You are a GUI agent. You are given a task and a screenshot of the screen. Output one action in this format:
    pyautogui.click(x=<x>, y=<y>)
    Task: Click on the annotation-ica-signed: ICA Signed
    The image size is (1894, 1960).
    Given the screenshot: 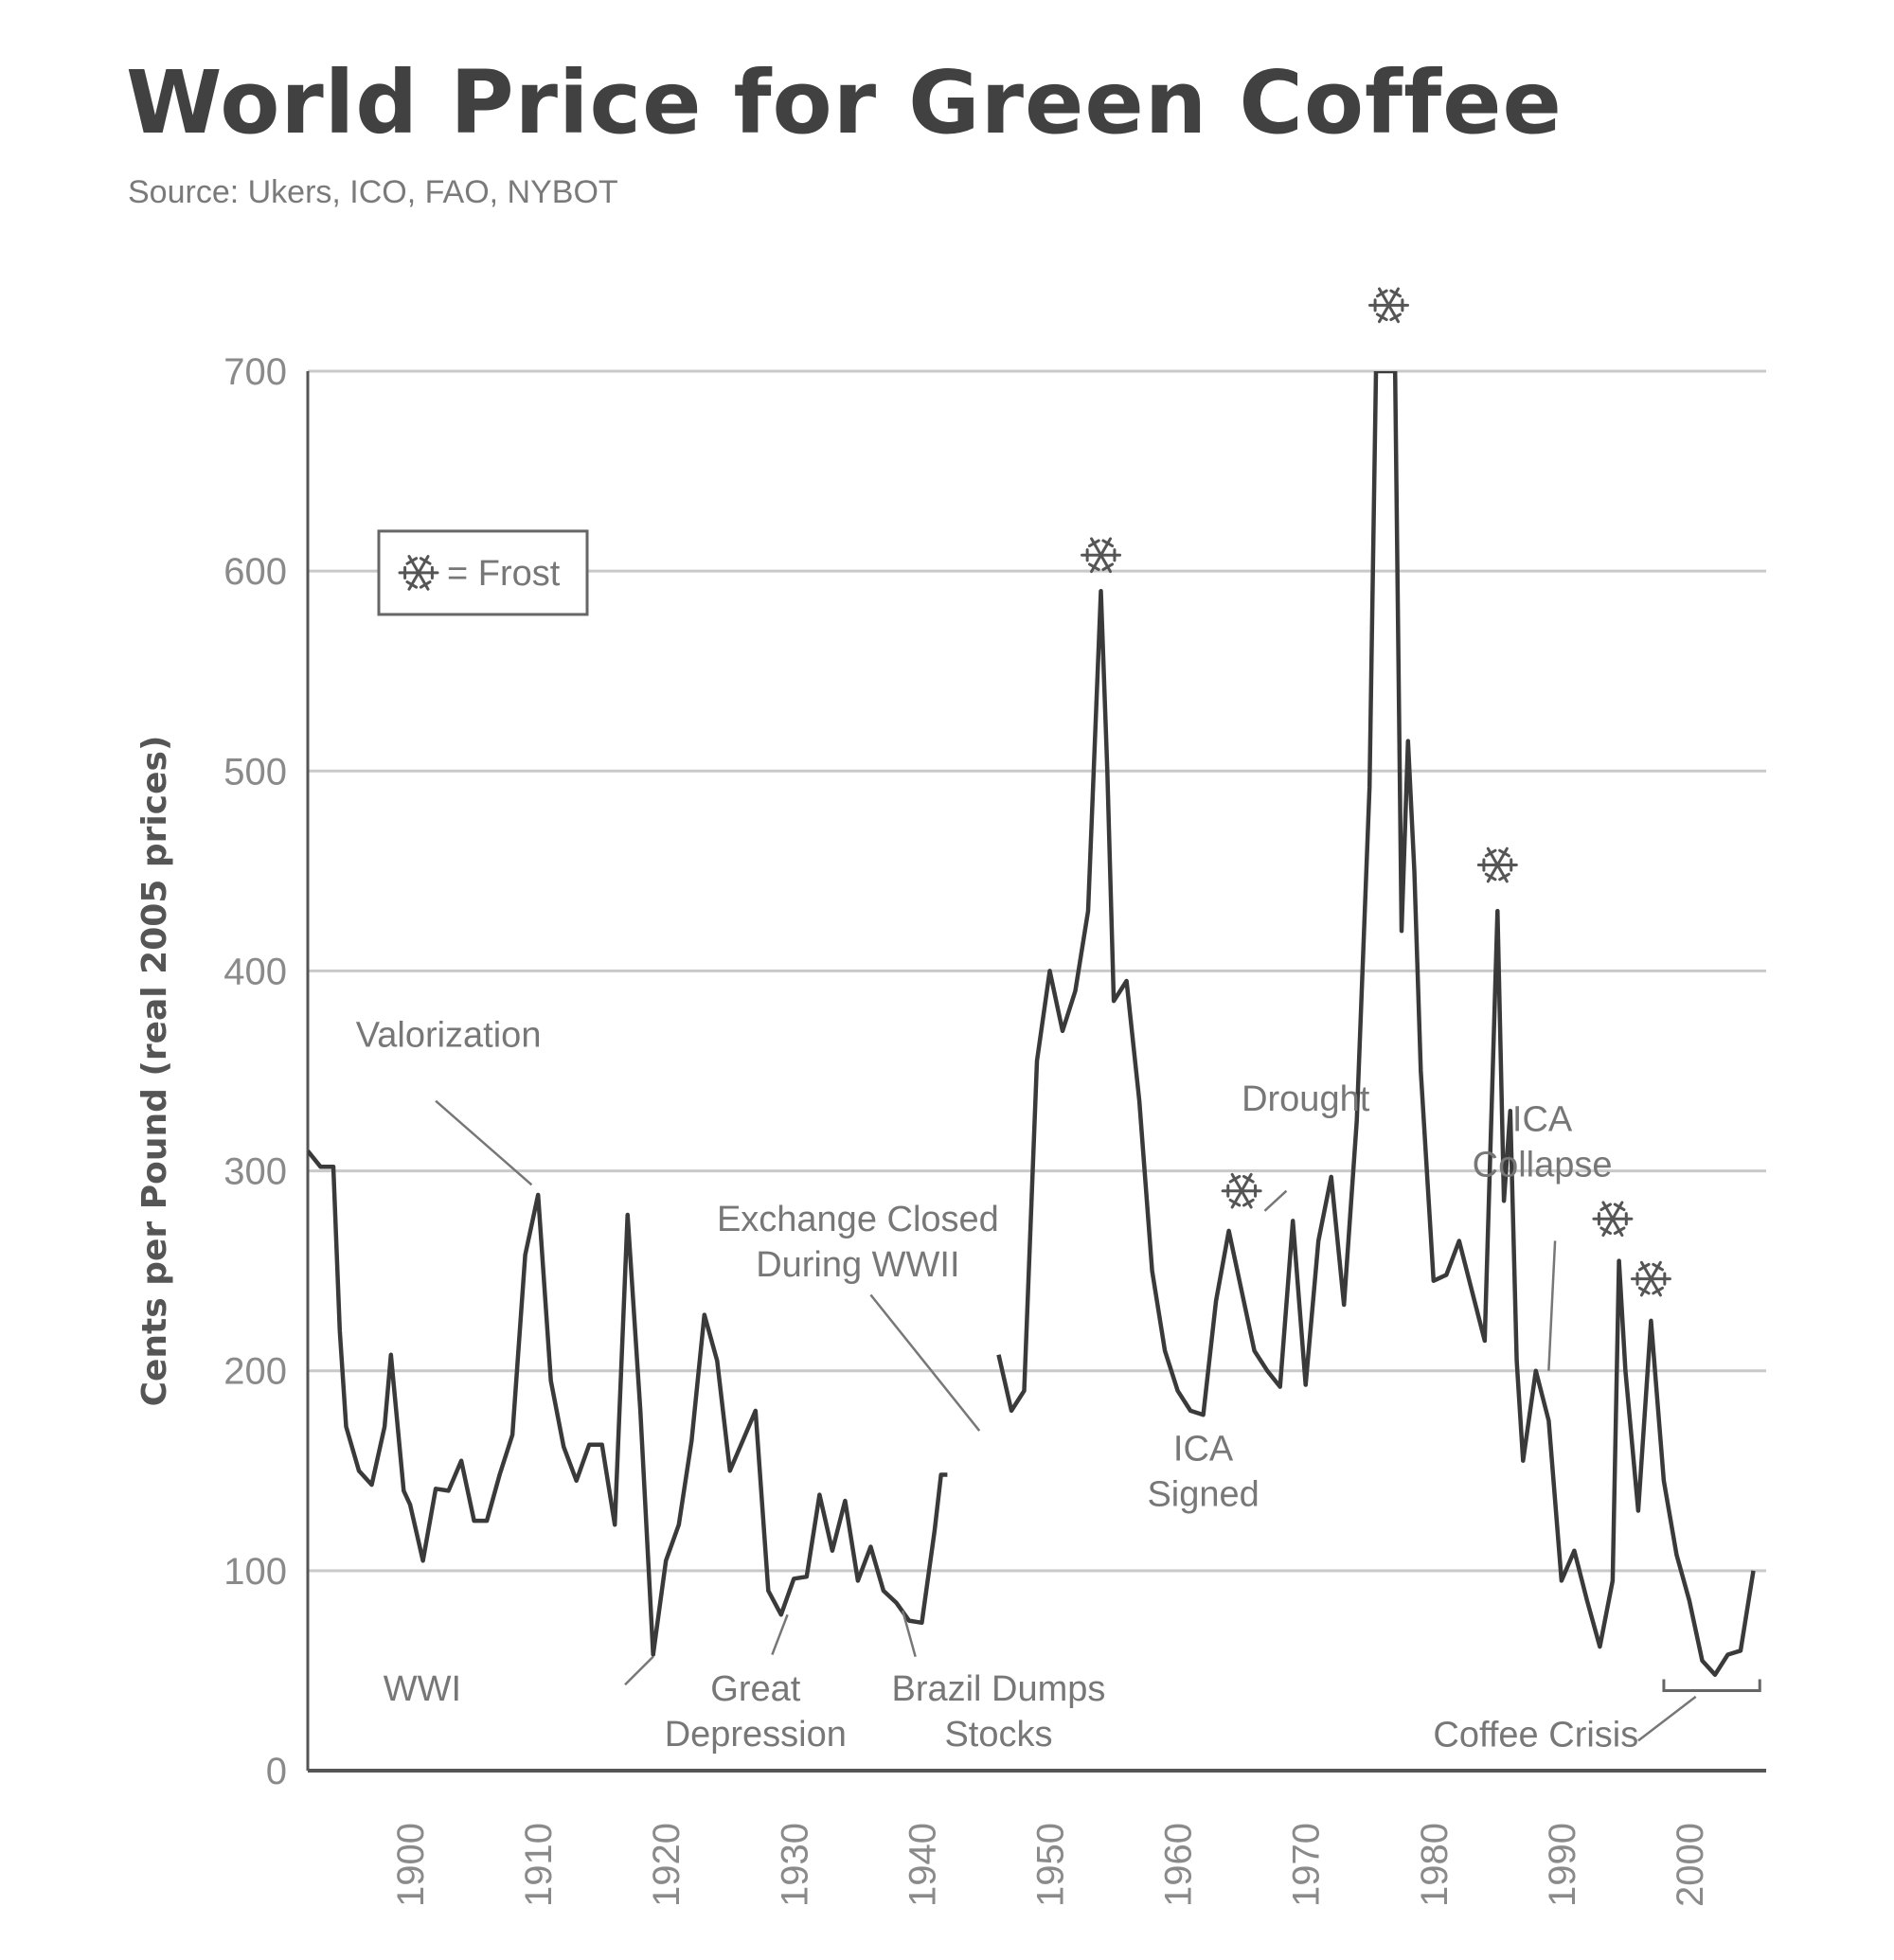 What is the action you would take?
    pyautogui.click(x=1203, y=1472)
    